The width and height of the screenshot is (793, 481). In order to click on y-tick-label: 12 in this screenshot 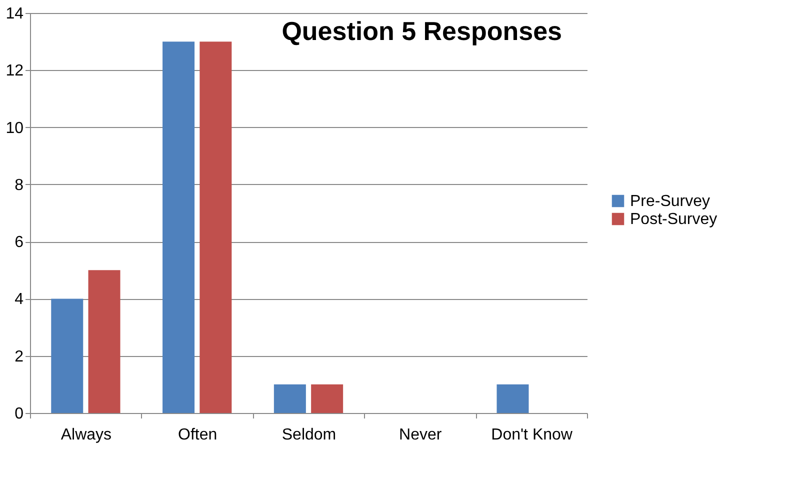, I will do `click(15, 71)`.